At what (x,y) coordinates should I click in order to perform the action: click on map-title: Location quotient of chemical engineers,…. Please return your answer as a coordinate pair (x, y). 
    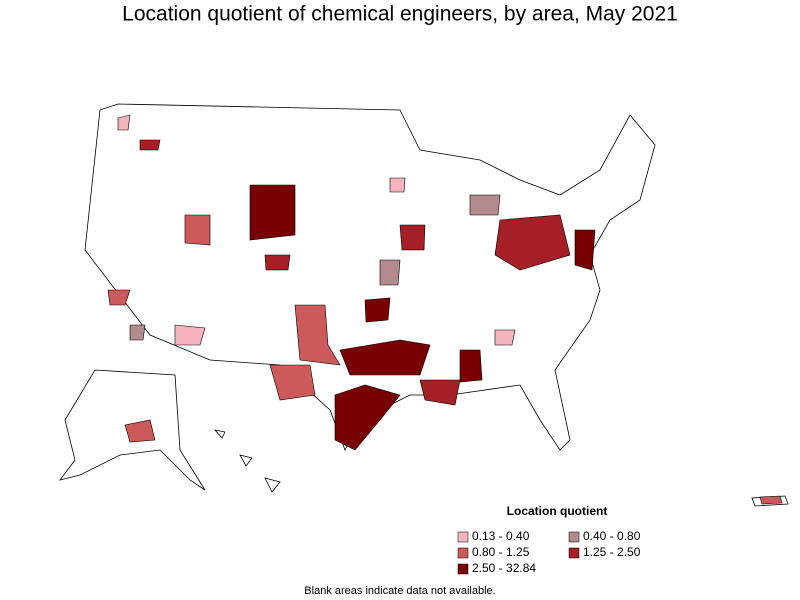
    Looking at the image, I should click on (400, 14).